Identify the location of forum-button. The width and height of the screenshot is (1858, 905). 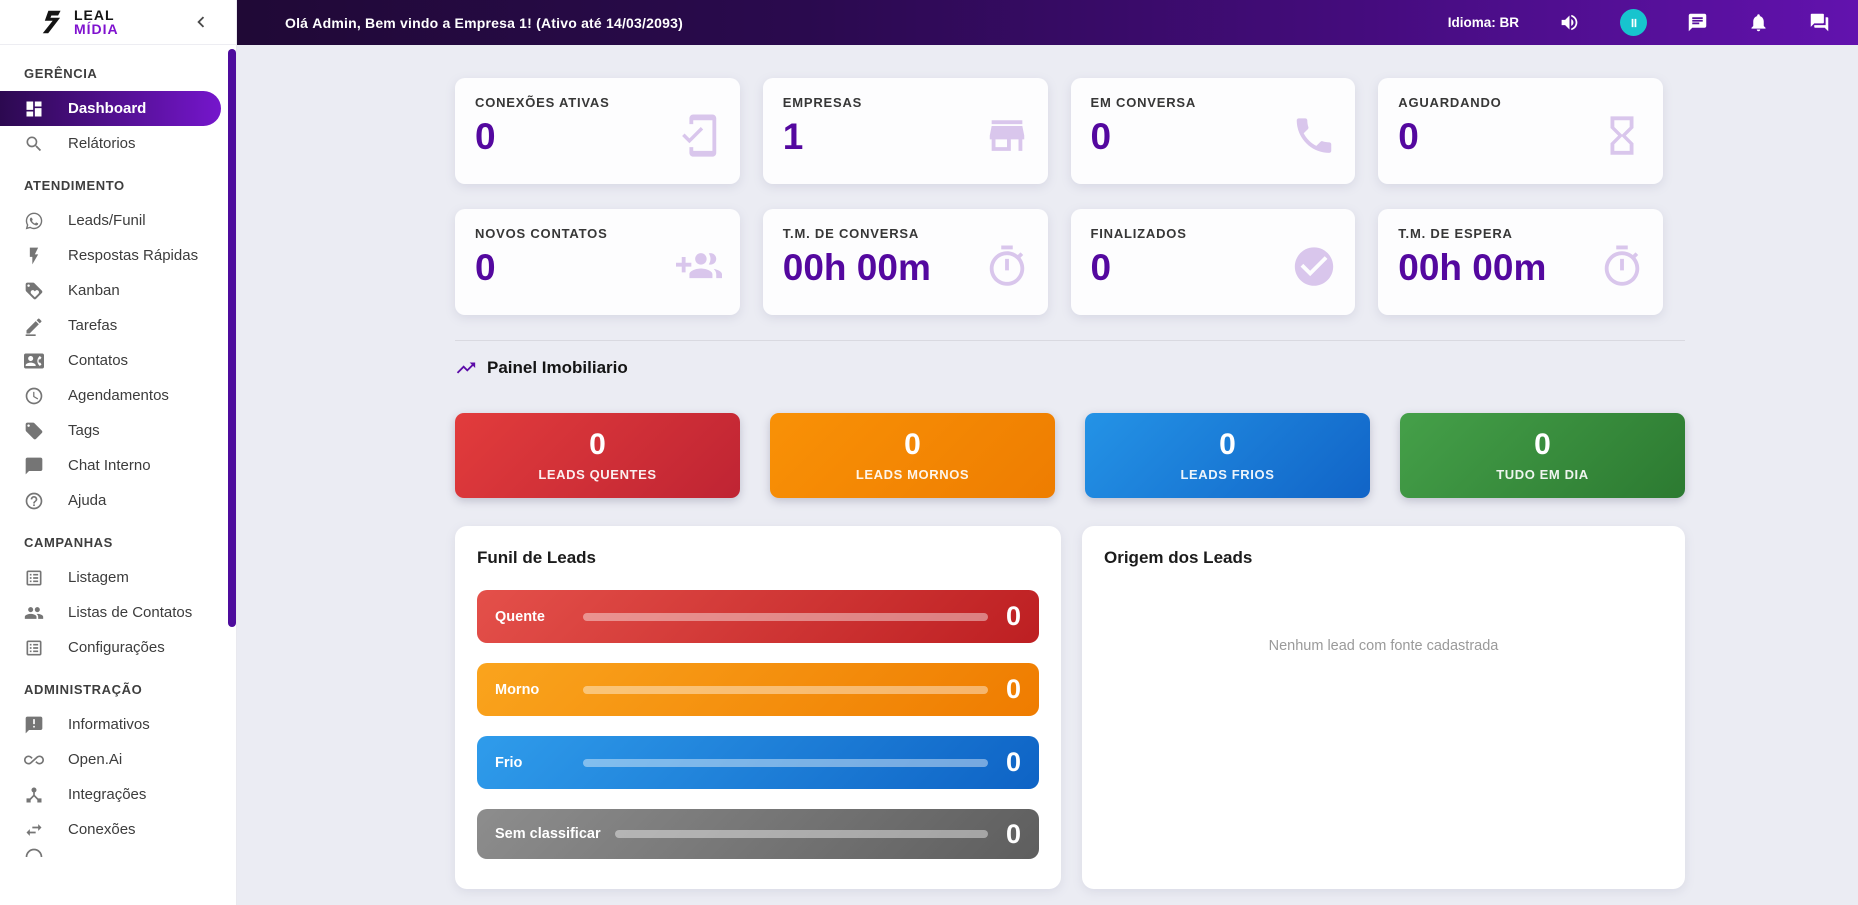
(1819, 22).